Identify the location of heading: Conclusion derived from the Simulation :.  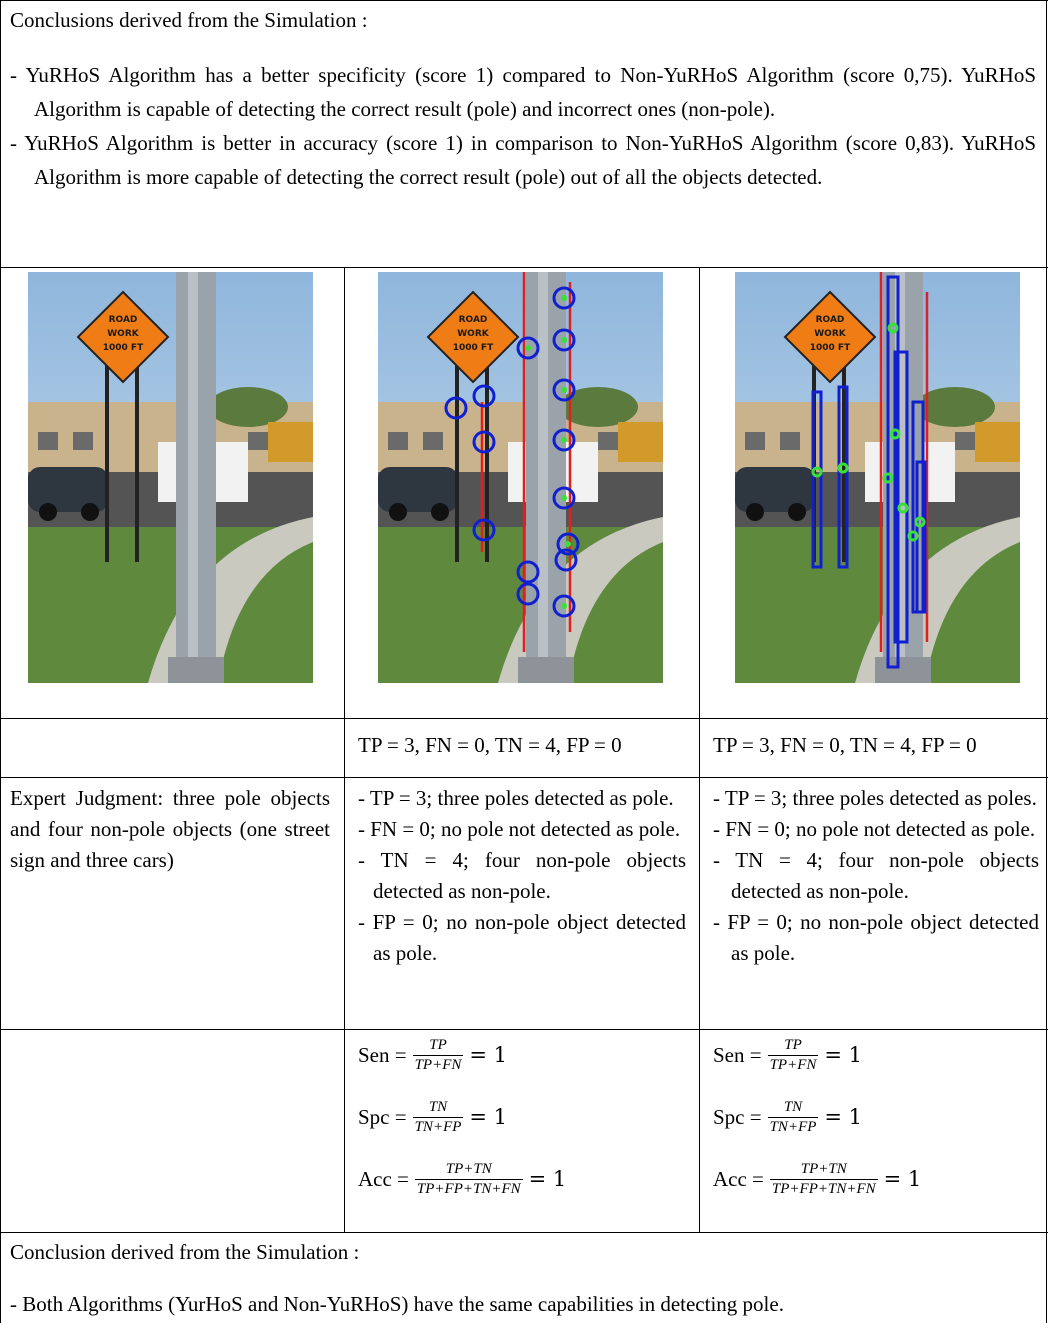
(185, 1252).